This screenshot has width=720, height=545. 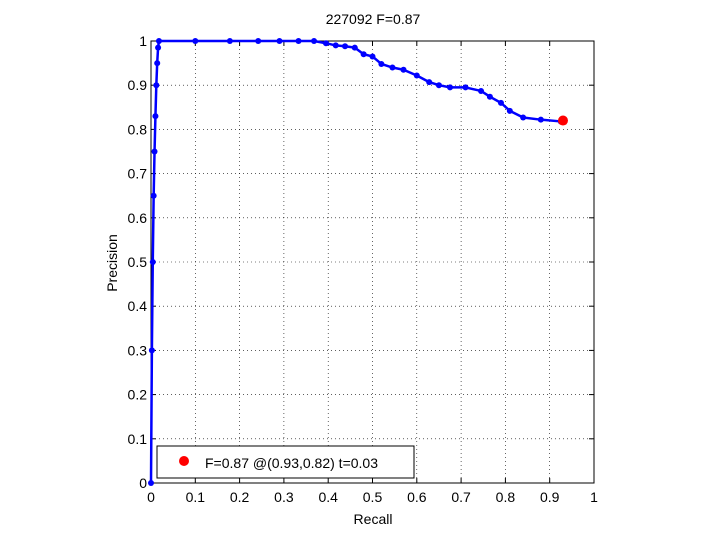 I want to click on y-tick-label: 0.8, so click(x=138, y=129).